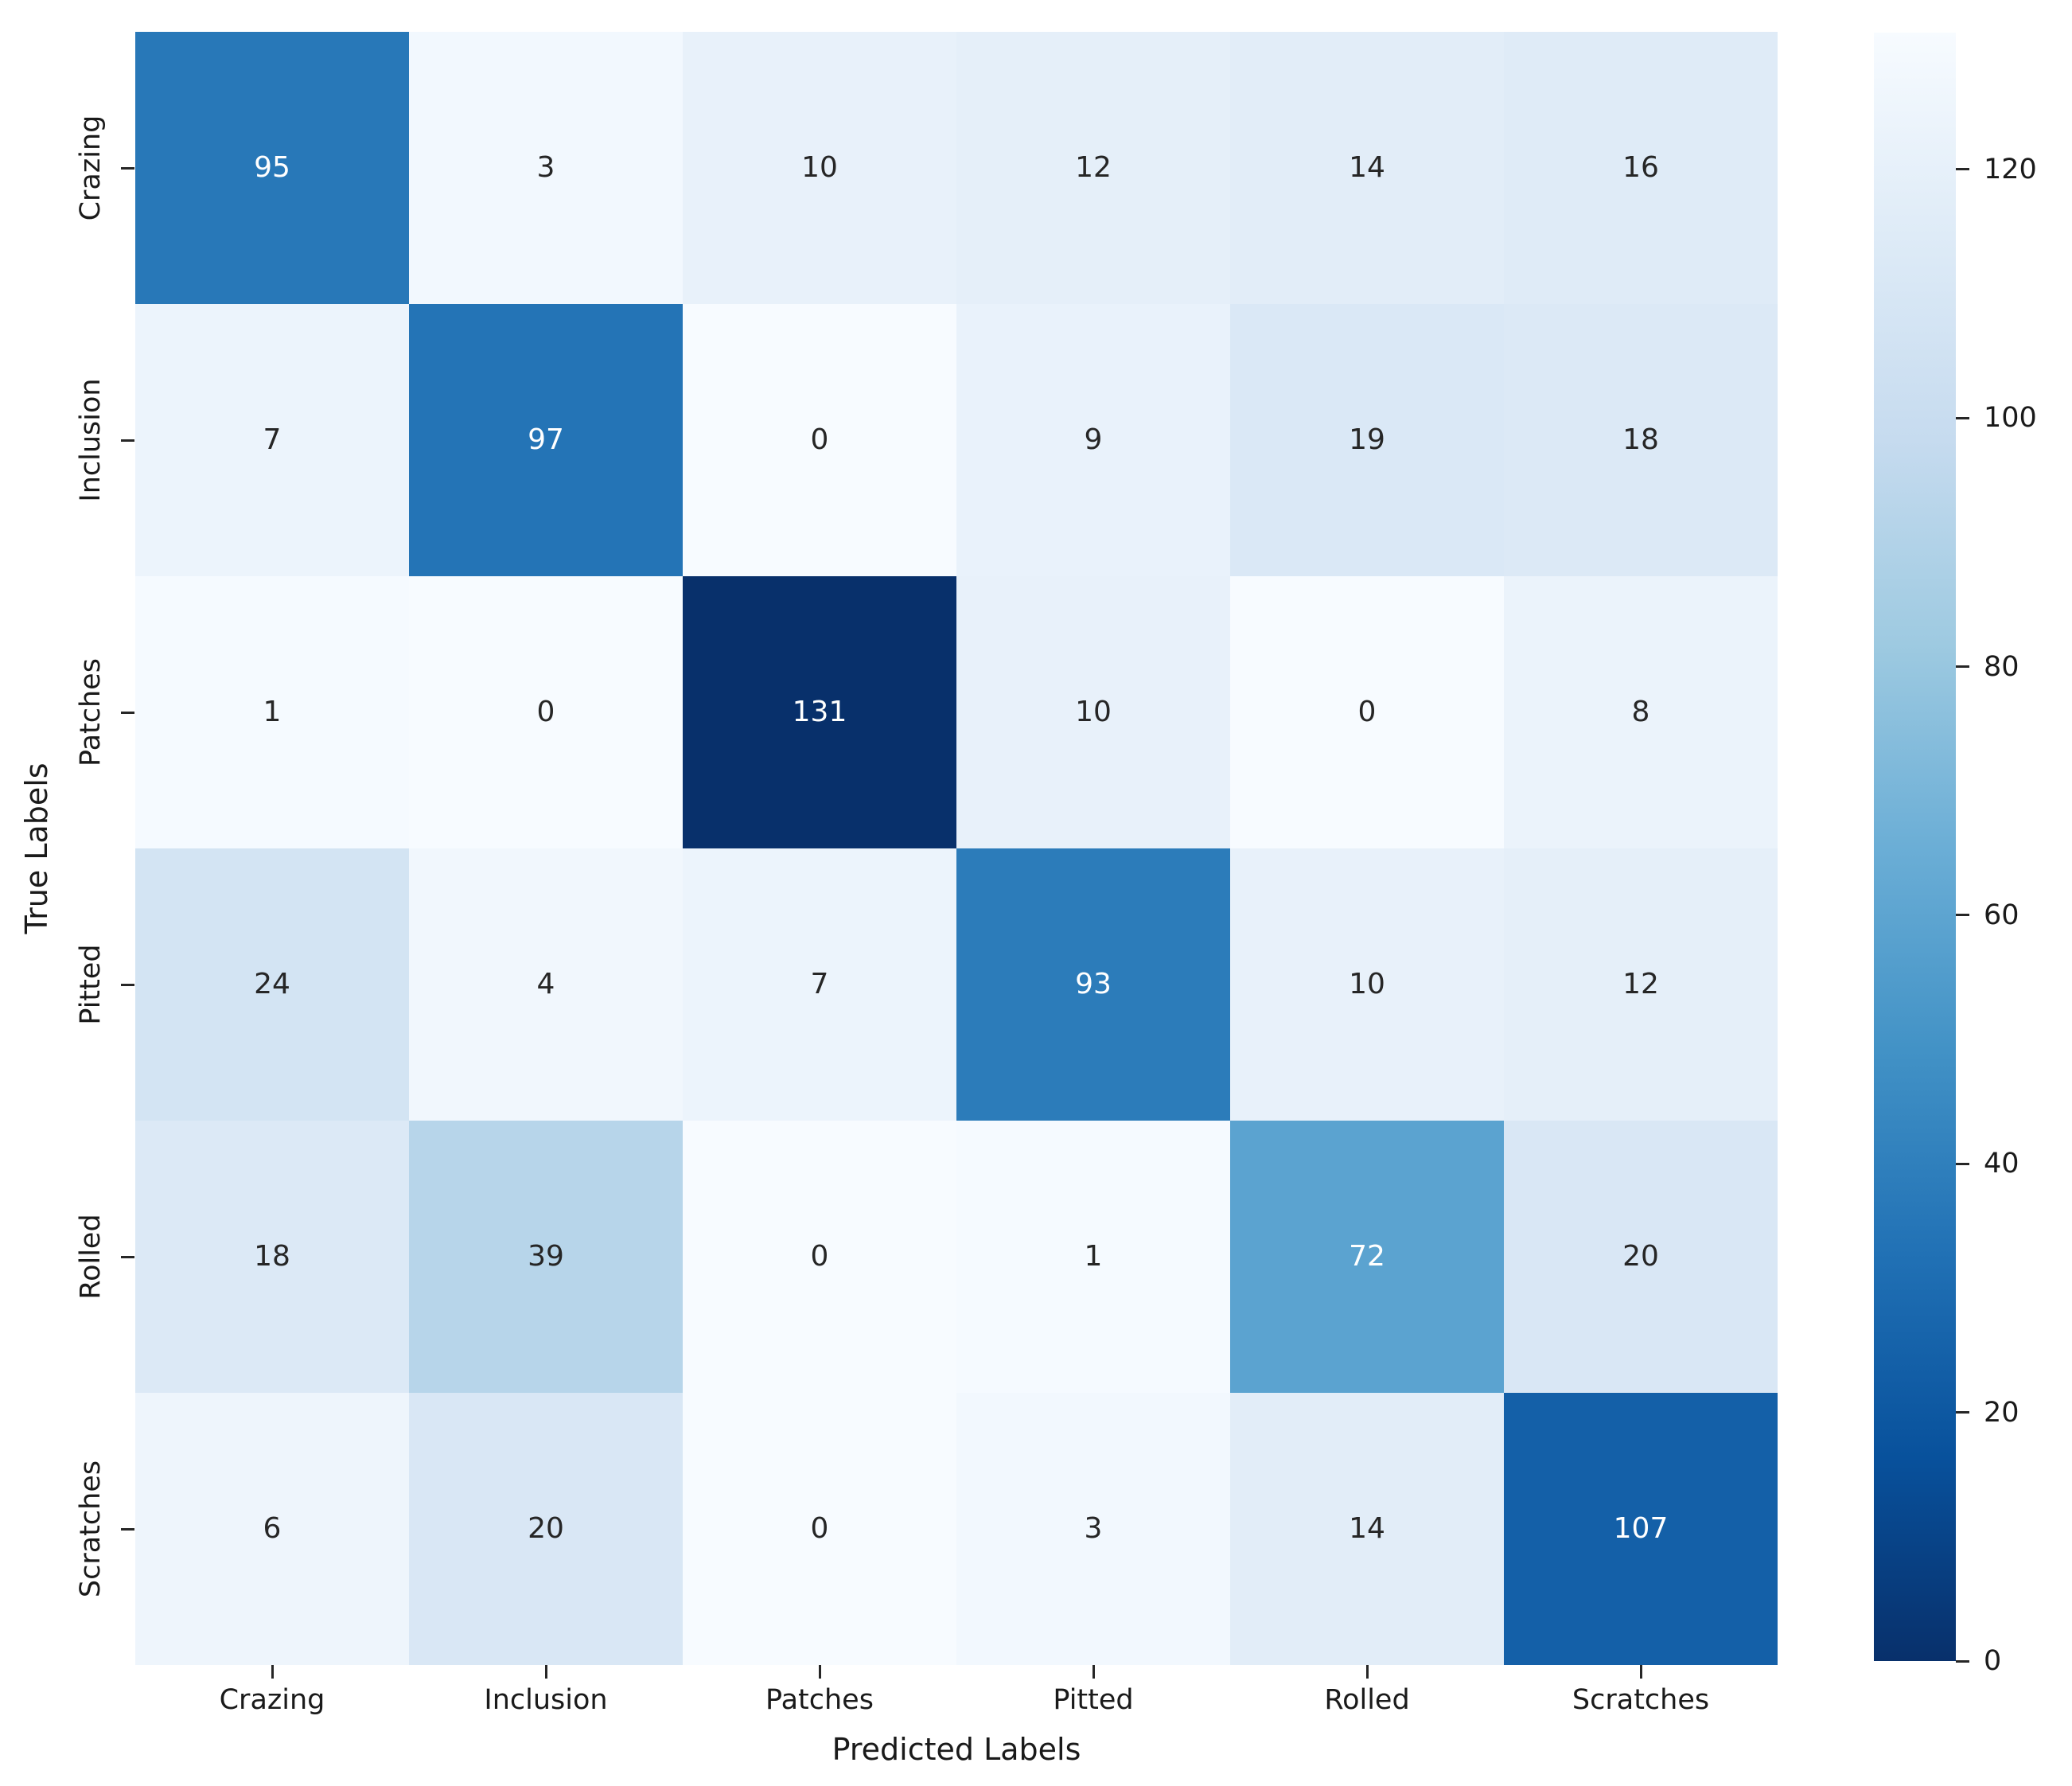 Image resolution: width=2072 pixels, height=1786 pixels. I want to click on heatmap-cell-r4c2: 0, so click(820, 1257).